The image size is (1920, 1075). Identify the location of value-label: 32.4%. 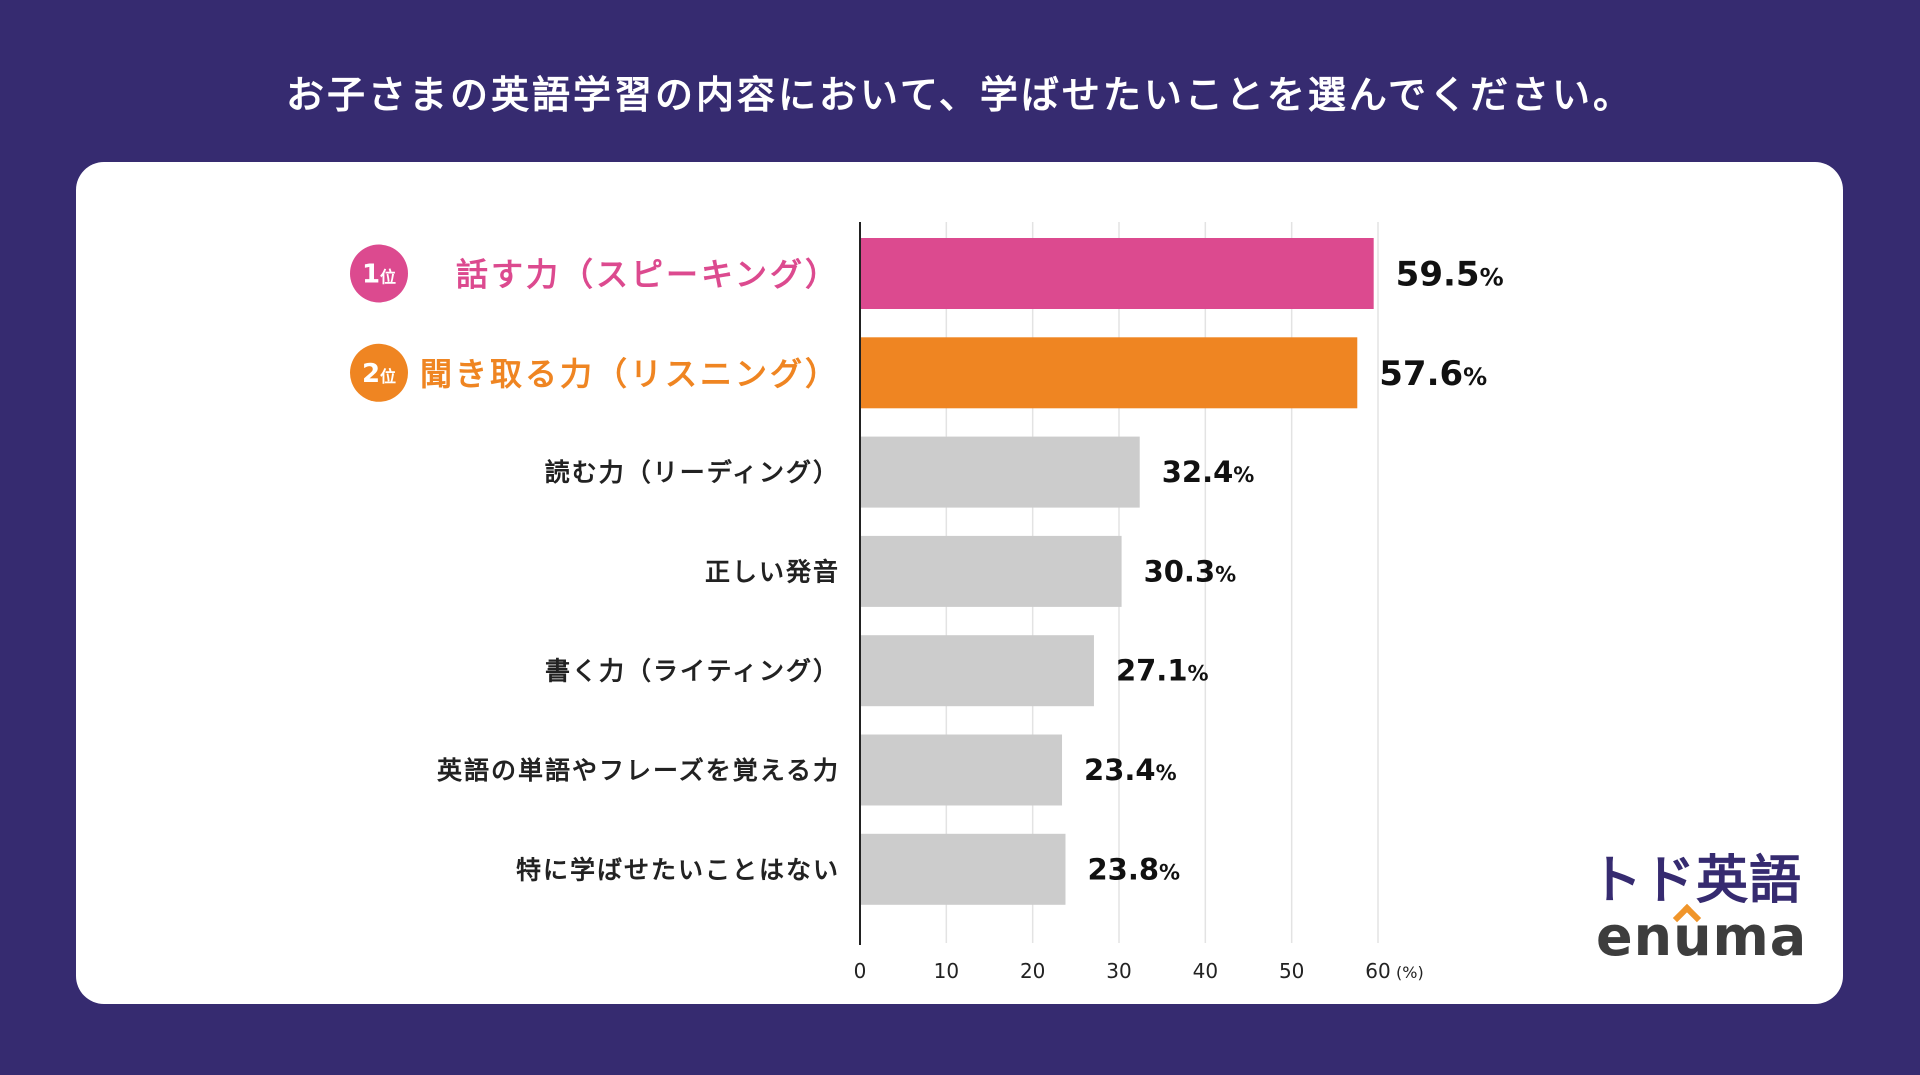
(1208, 472).